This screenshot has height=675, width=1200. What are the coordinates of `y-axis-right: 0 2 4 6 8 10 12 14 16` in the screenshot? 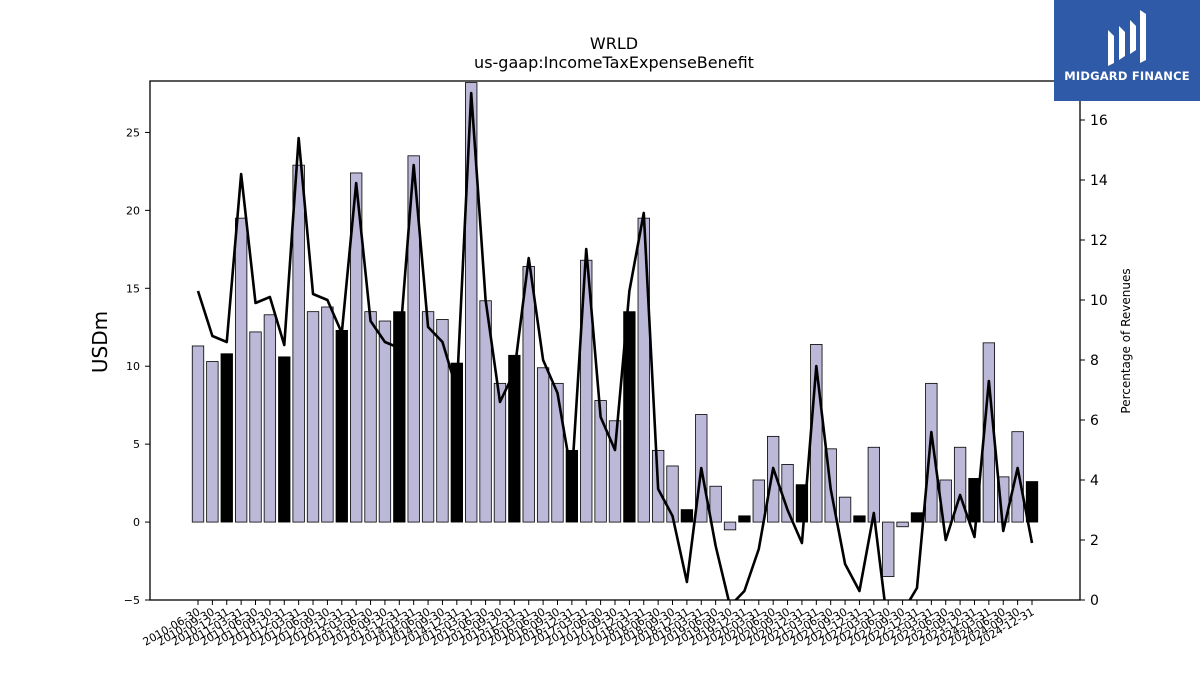 It's located at (1094, 361).